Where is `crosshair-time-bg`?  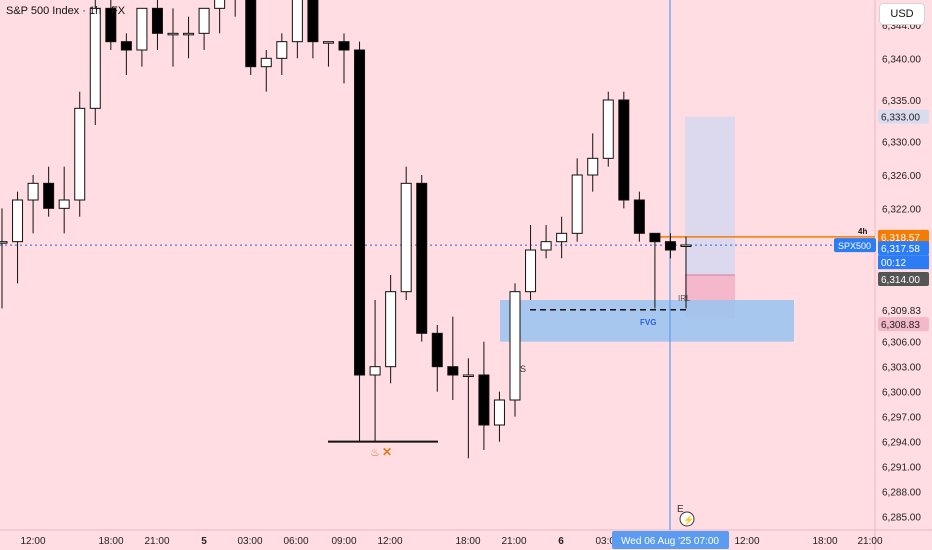 crosshair-time-bg is located at coordinates (670, 540).